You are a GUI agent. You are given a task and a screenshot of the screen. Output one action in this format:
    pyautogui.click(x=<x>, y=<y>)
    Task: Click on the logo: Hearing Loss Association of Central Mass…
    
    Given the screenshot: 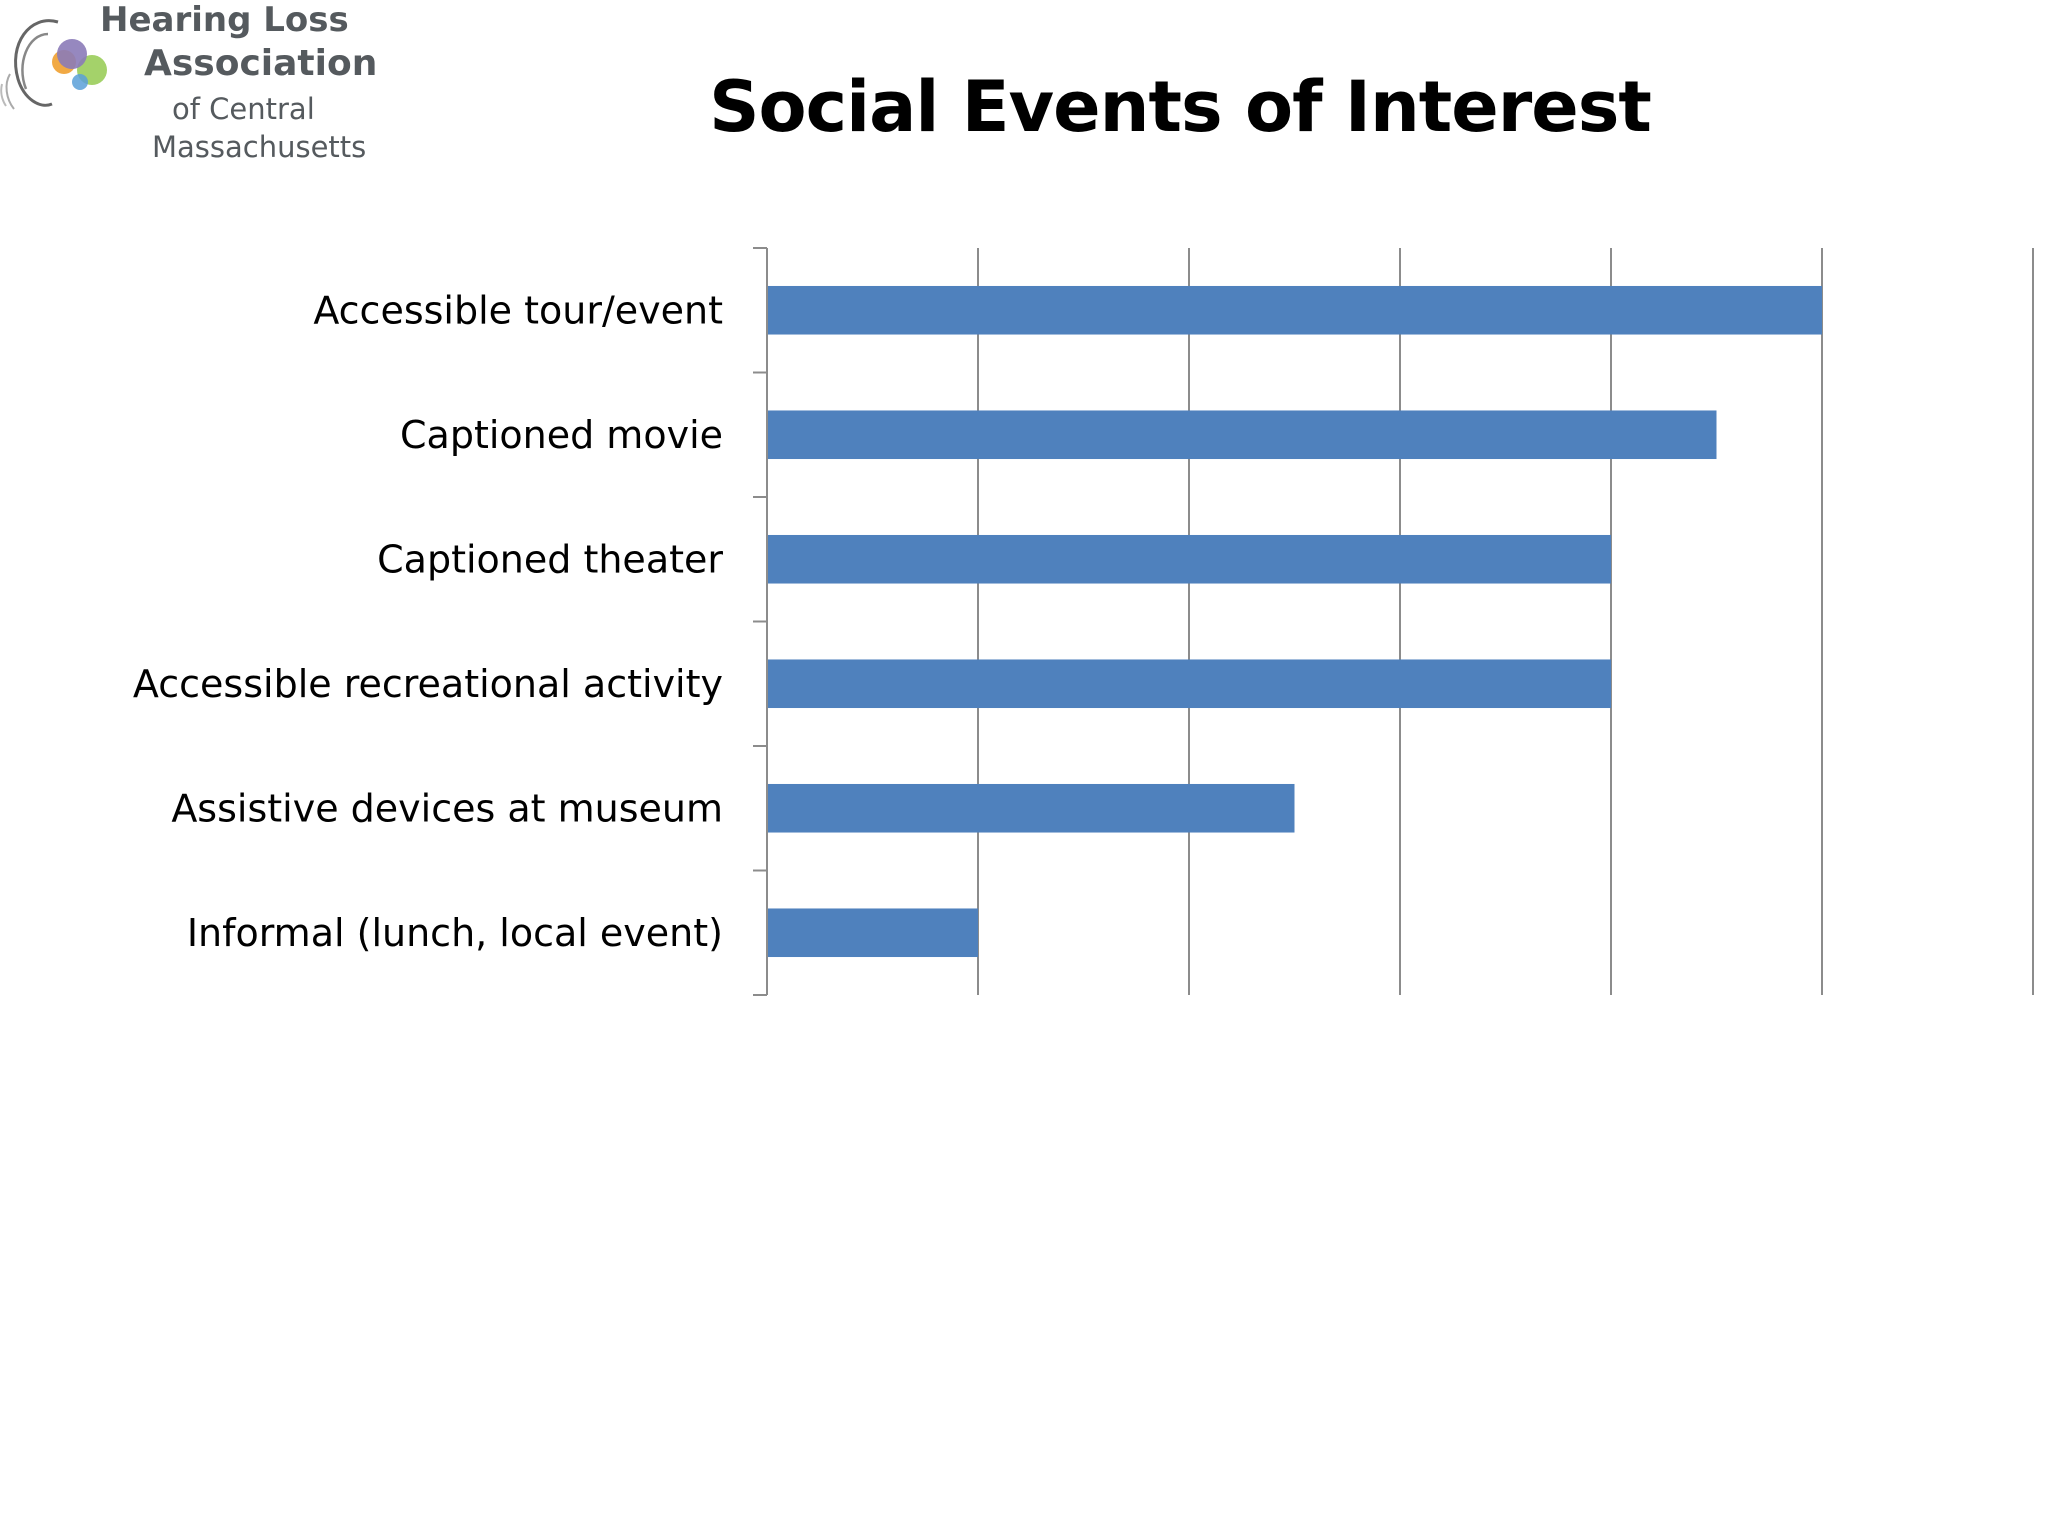 What is the action you would take?
    pyautogui.click(x=188, y=89)
    